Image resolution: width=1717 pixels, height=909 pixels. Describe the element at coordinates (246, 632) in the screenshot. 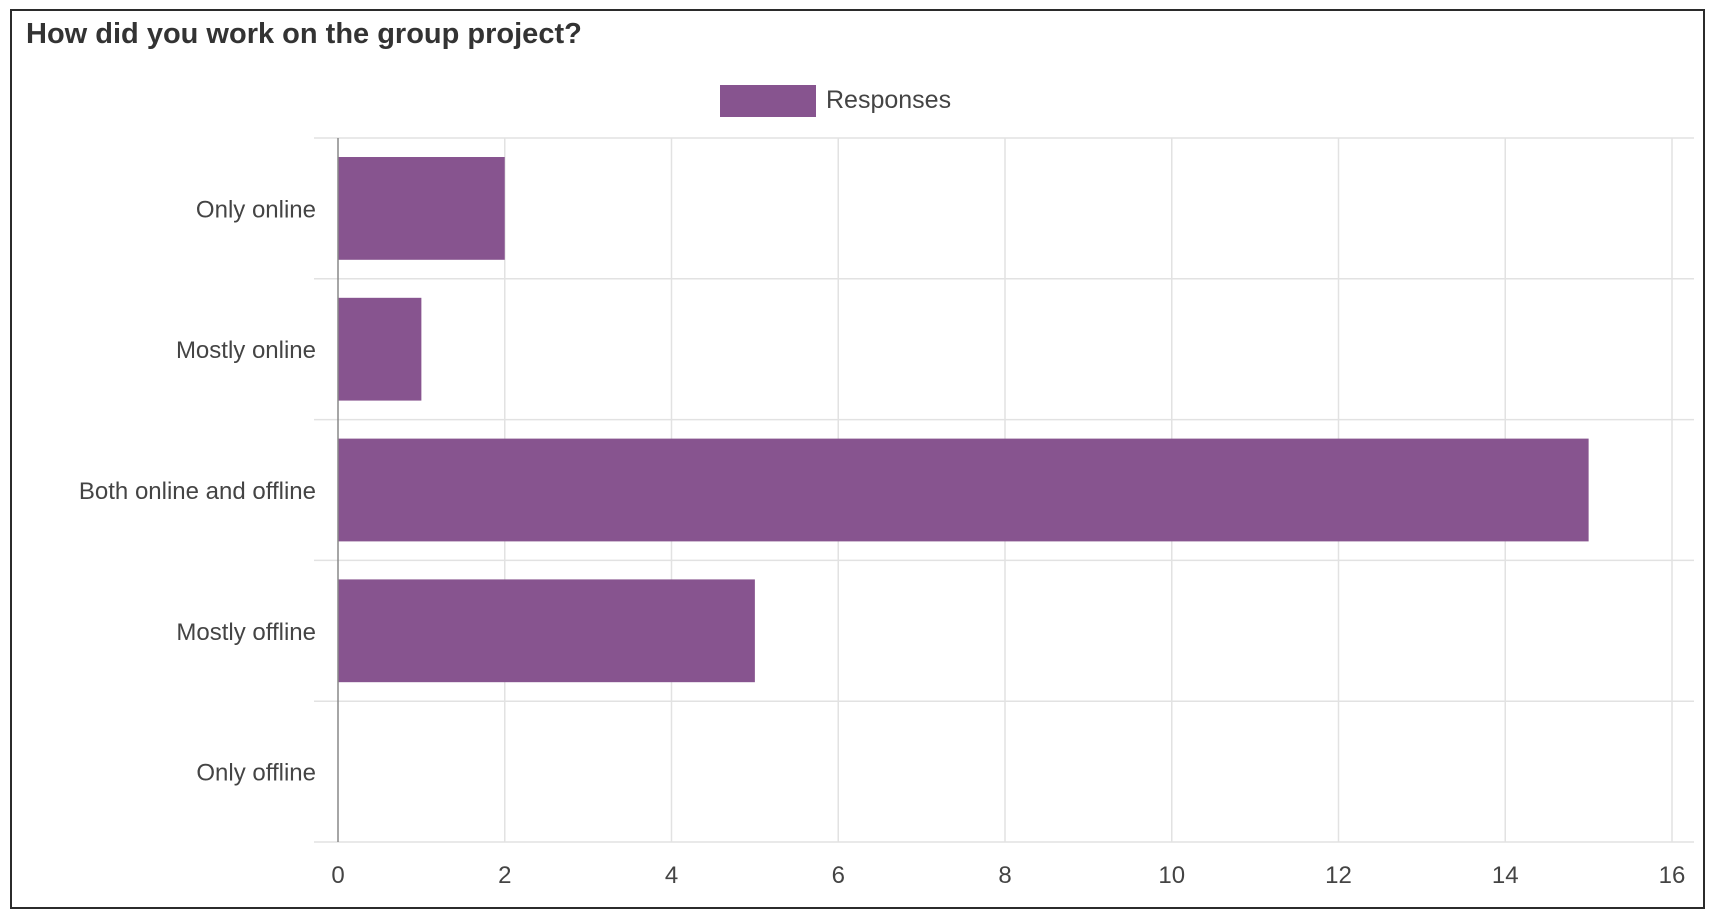

I see `category-label: Mostly offline` at that location.